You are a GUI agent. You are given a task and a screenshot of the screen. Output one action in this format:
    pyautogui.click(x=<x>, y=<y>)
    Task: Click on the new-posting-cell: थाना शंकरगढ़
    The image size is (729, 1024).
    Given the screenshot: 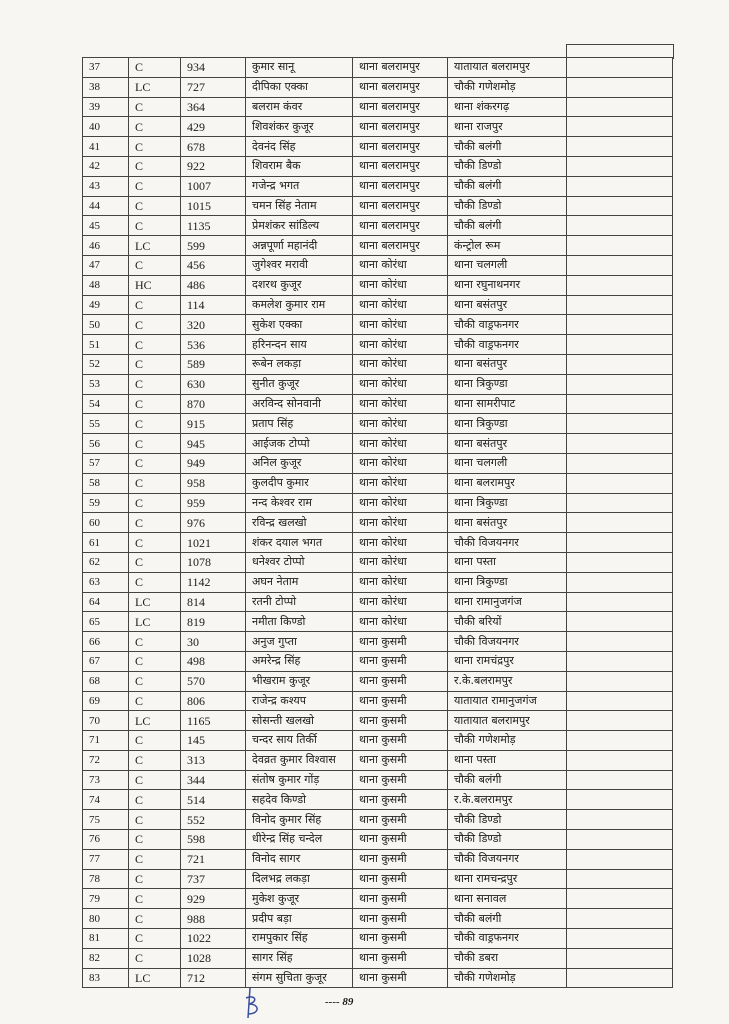 What is the action you would take?
    pyautogui.click(x=507, y=107)
    